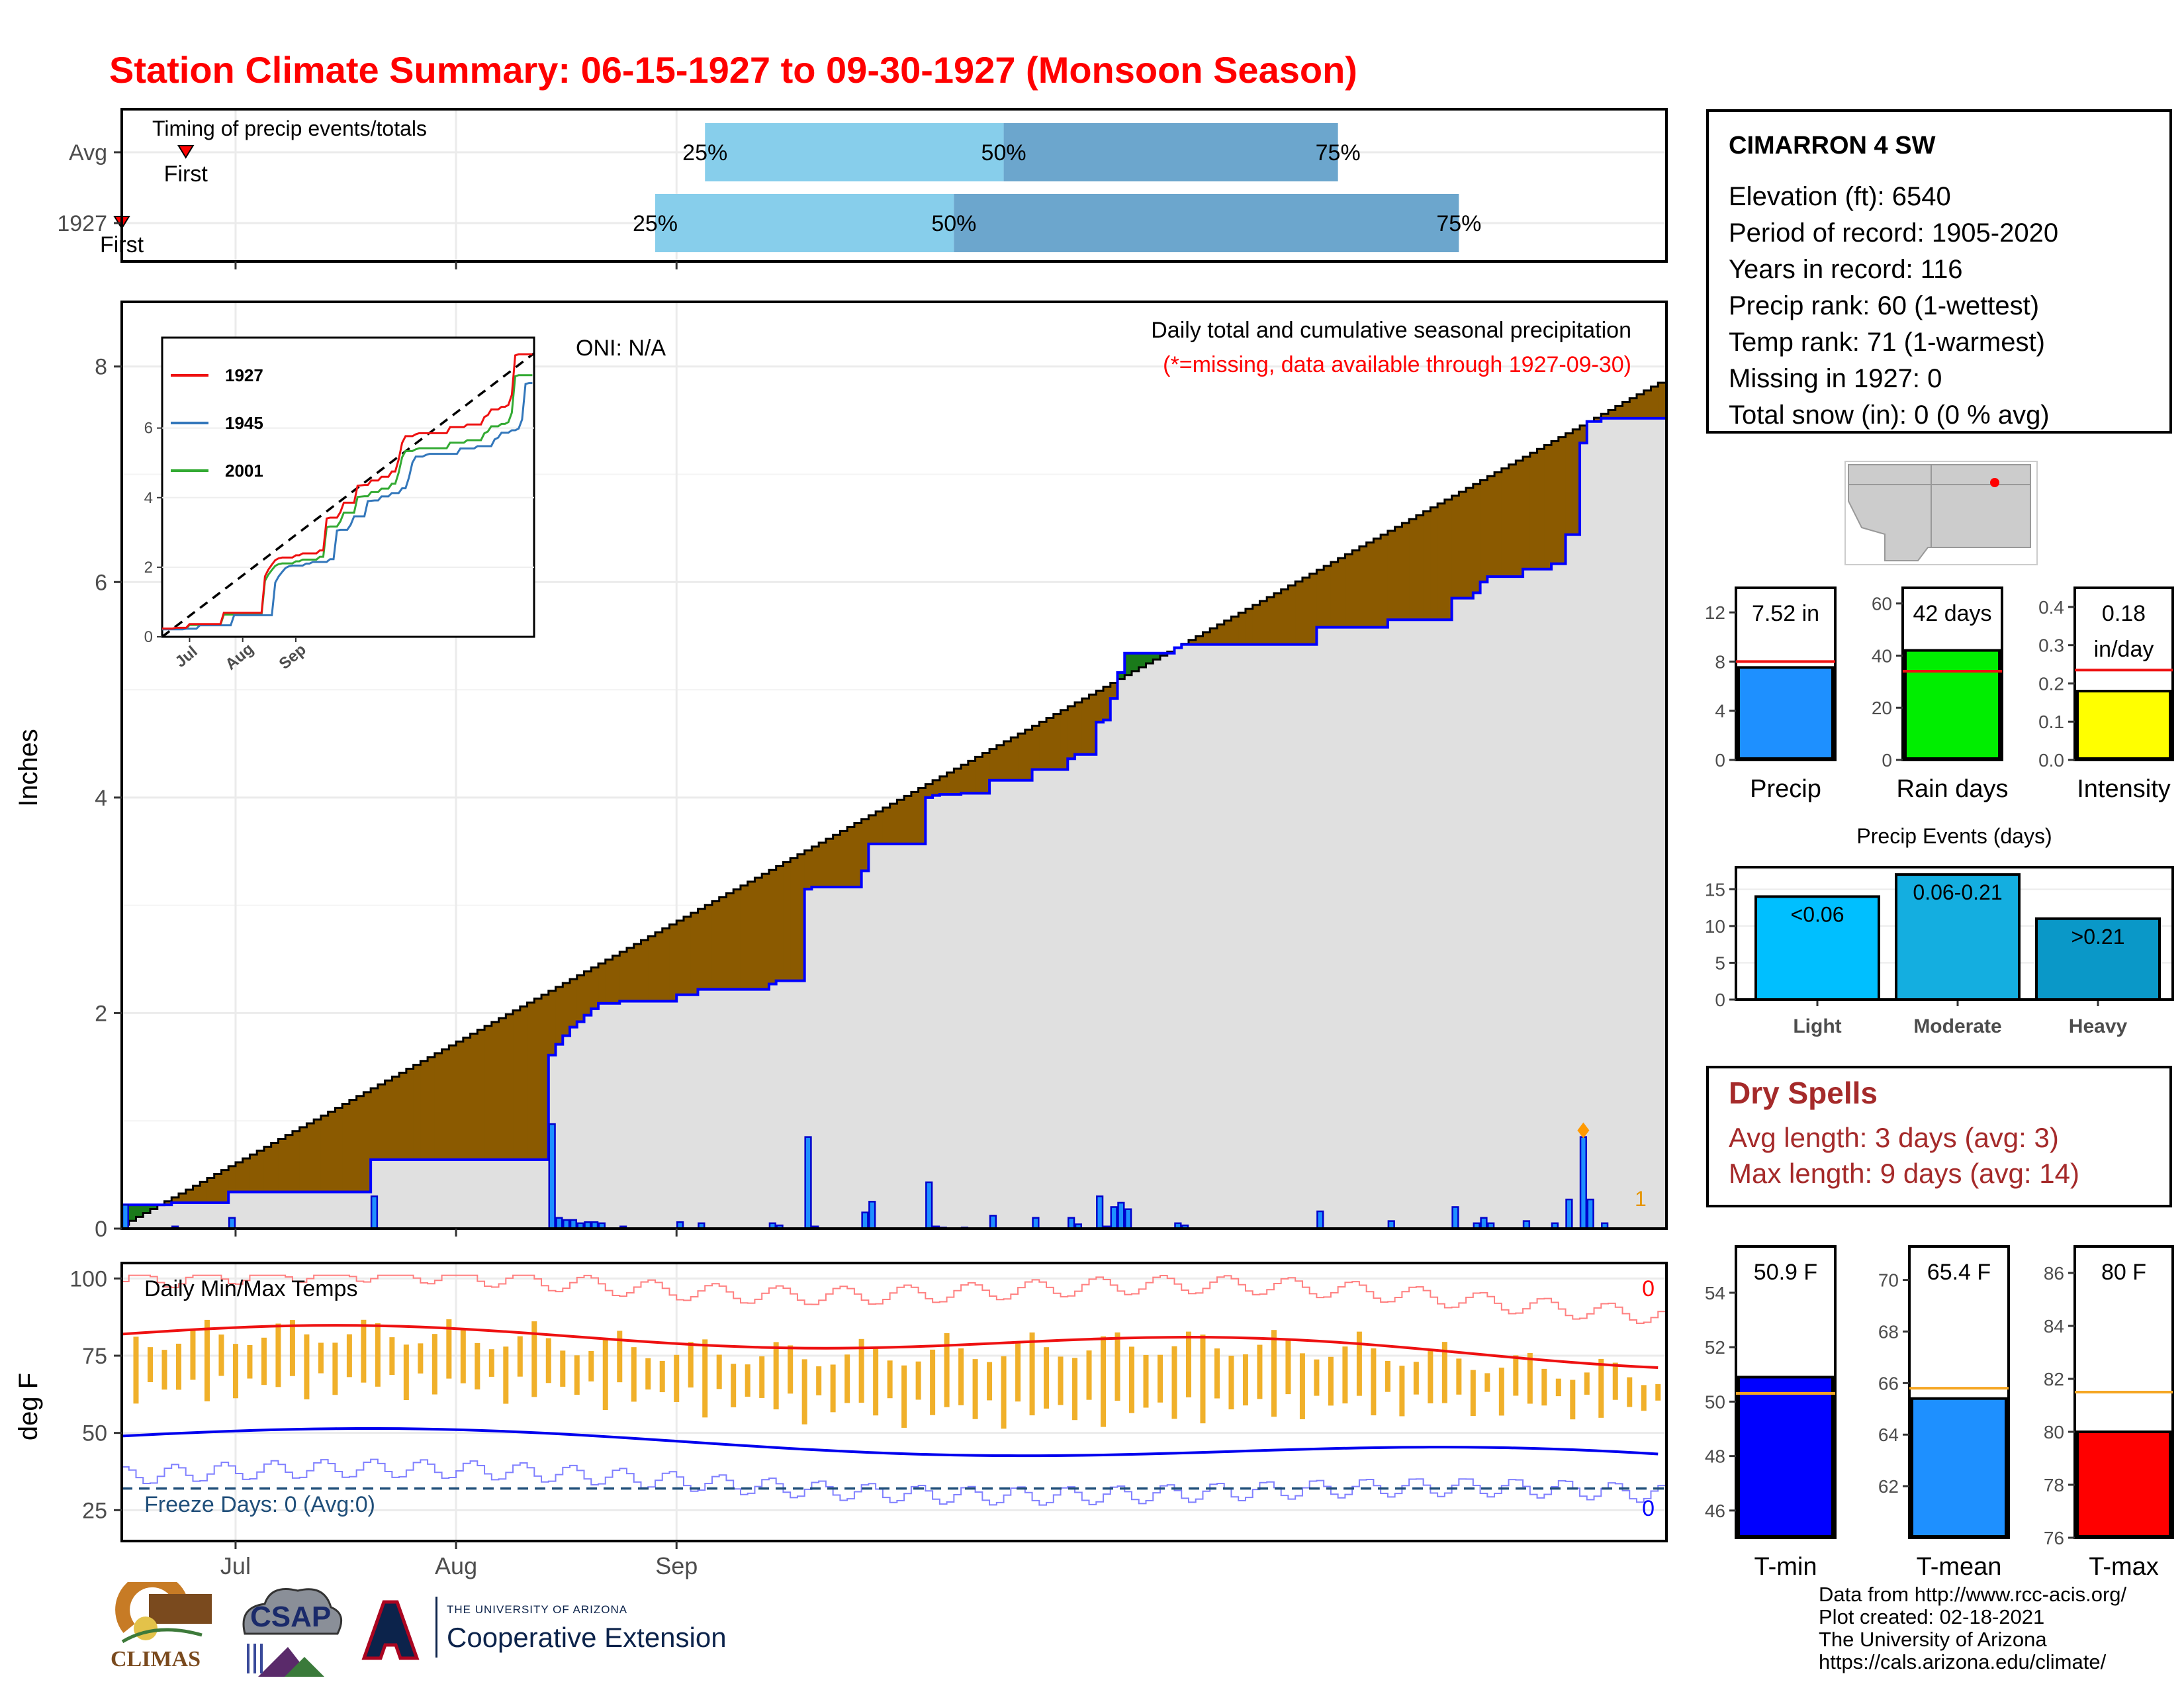  Describe the element at coordinates (1952, 613) in the screenshot. I see `rain-days-summary-value-label: 42 days` at that location.